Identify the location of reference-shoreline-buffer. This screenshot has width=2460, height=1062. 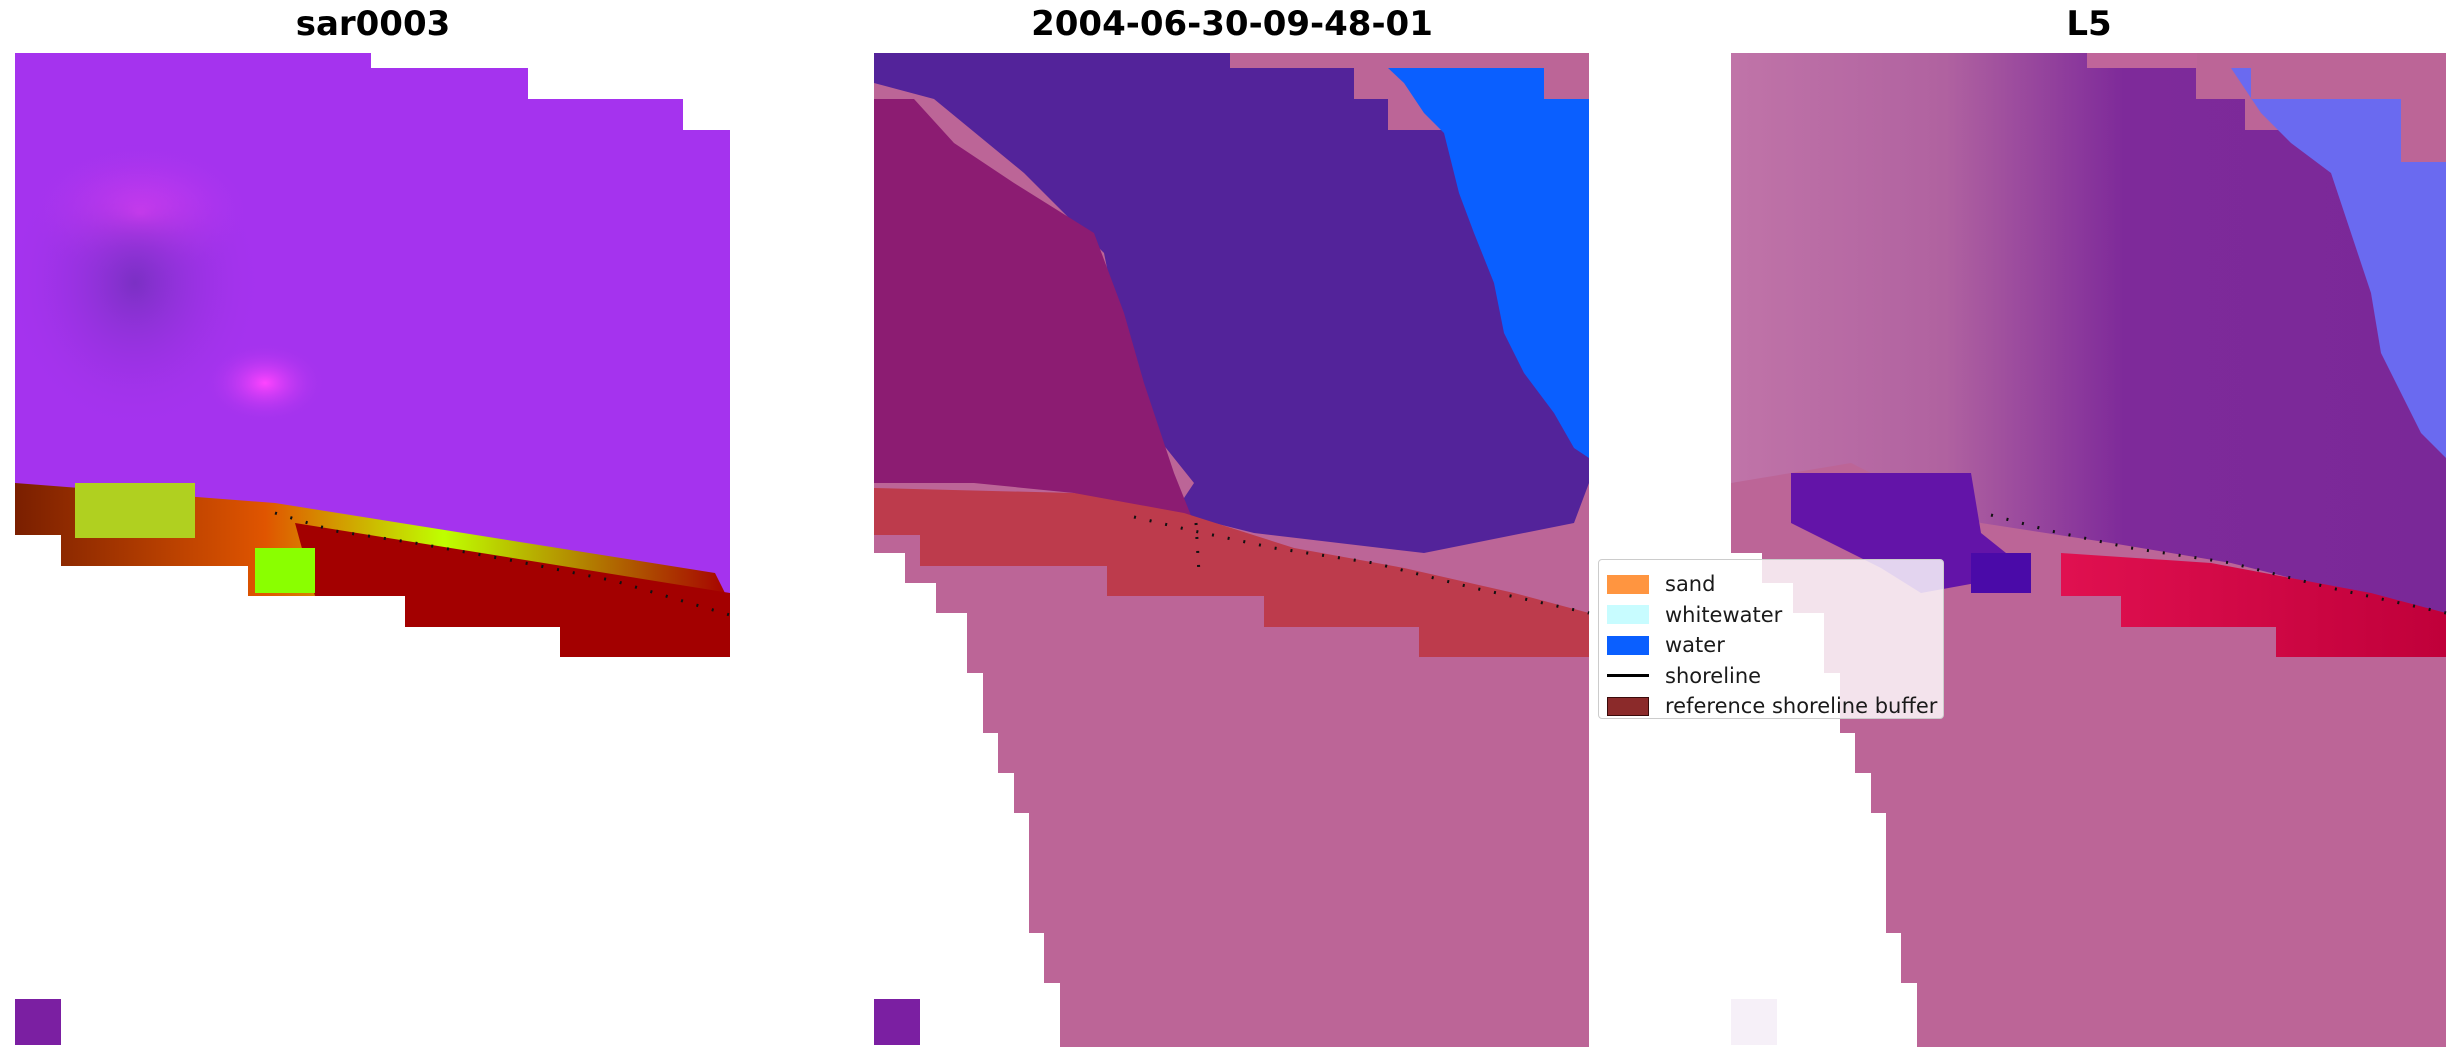
(1231, 572).